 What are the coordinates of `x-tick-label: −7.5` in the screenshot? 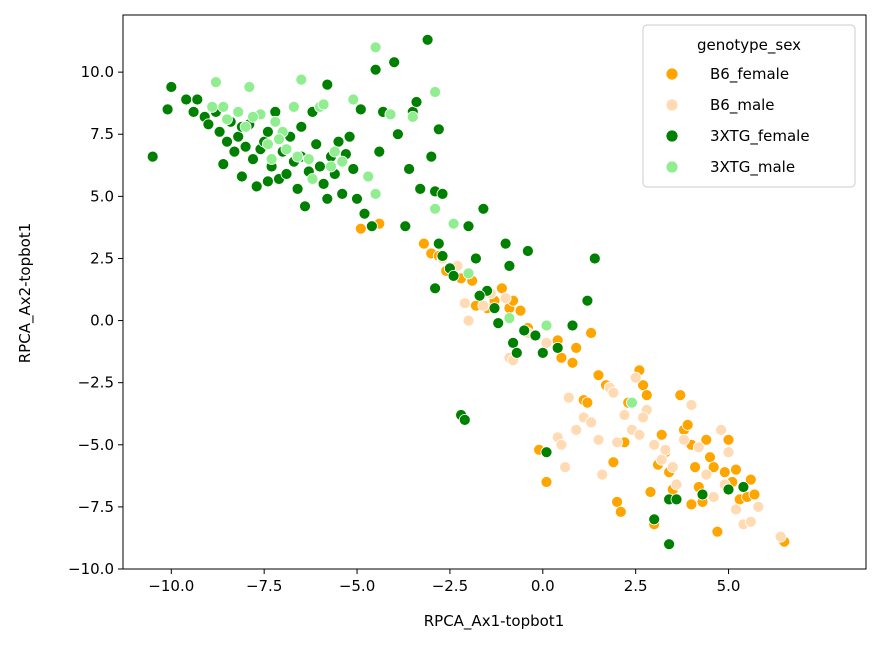 It's located at (264, 586).